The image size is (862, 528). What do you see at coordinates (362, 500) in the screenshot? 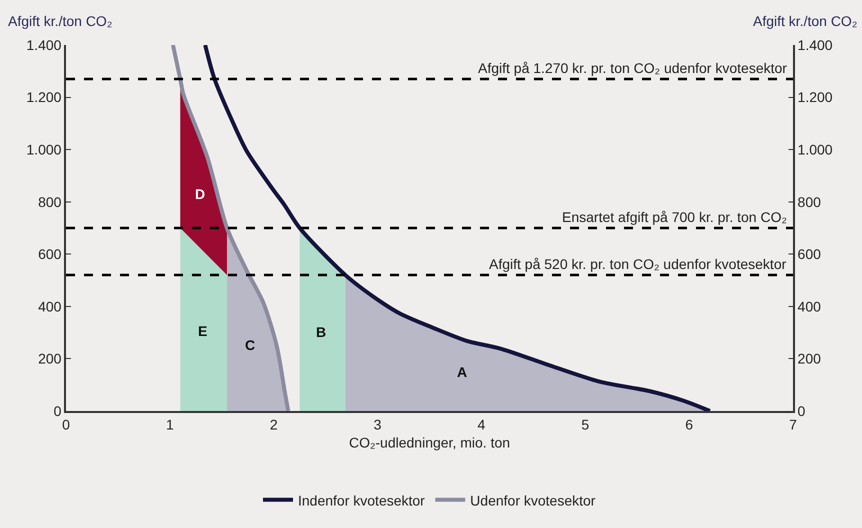
I see `legend-label: Indenfor kvotesektor` at bounding box center [362, 500].